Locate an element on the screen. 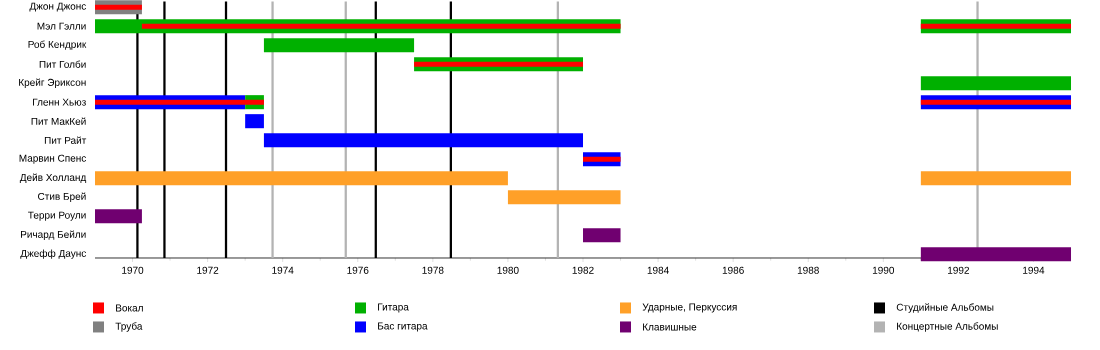  x-tick-label: 1974 is located at coordinates (283, 270).